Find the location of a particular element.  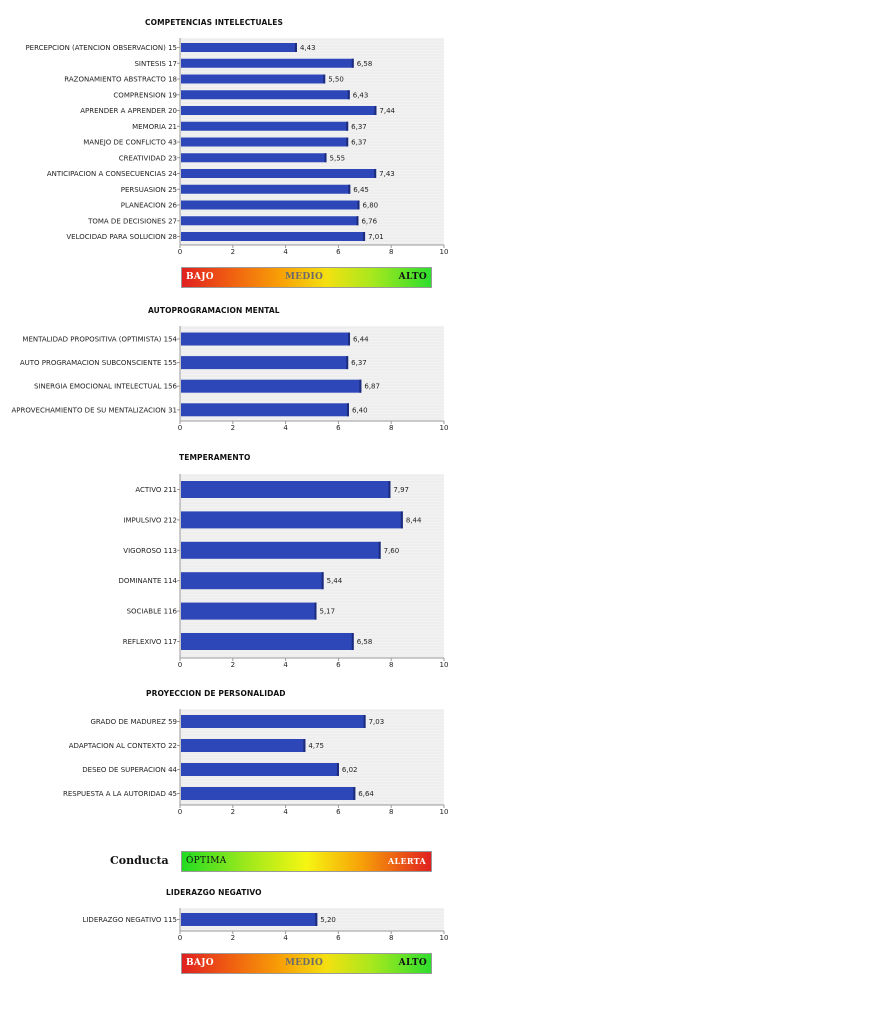

value-label: 5,20 is located at coordinates (328, 920).